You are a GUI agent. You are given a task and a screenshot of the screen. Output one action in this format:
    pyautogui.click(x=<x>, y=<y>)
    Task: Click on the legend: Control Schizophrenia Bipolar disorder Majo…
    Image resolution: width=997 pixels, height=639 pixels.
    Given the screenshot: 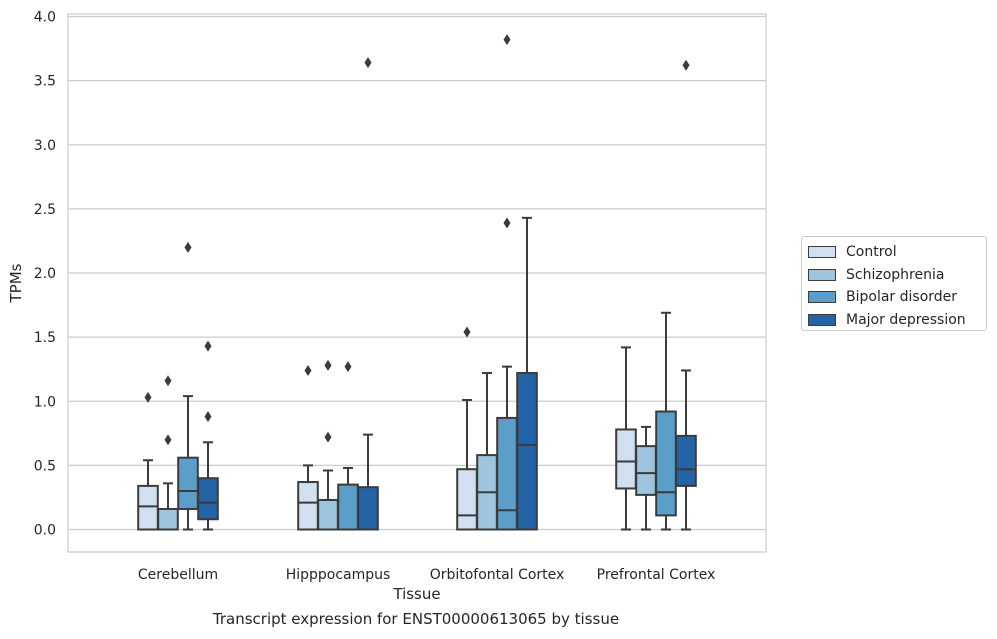 What is the action you would take?
    pyautogui.click(x=894, y=283)
    